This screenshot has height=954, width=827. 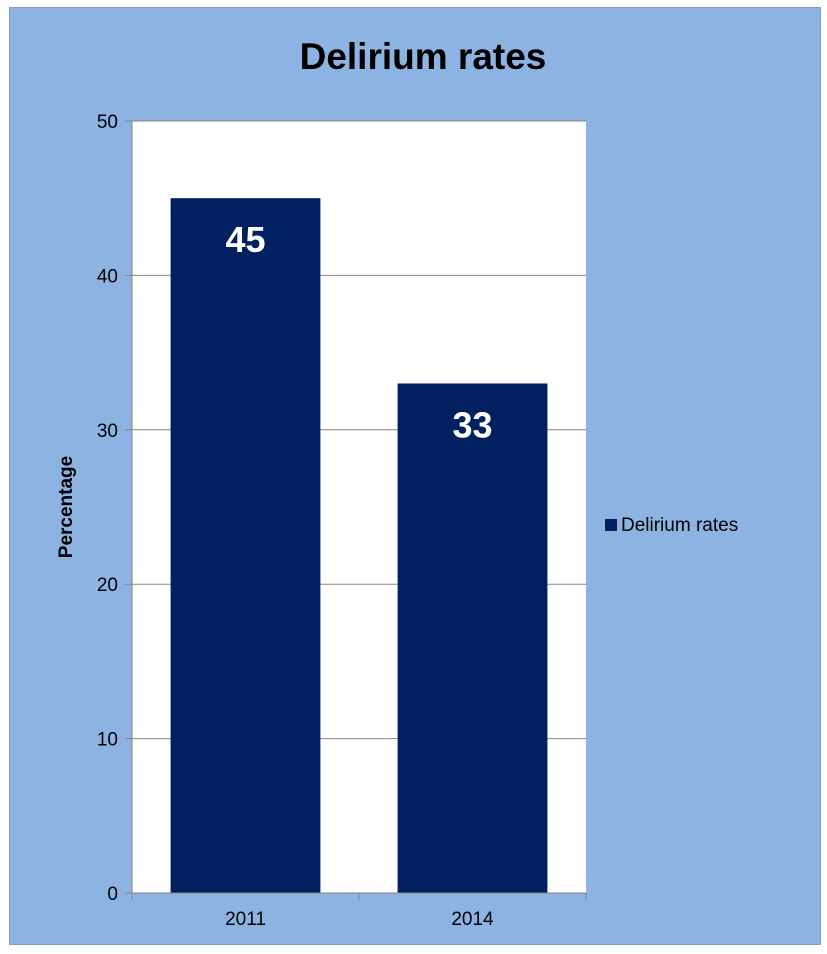 What do you see at coordinates (114, 508) in the screenshot?
I see `y-axis-ticks: 0 10 20 30 40 50` at bounding box center [114, 508].